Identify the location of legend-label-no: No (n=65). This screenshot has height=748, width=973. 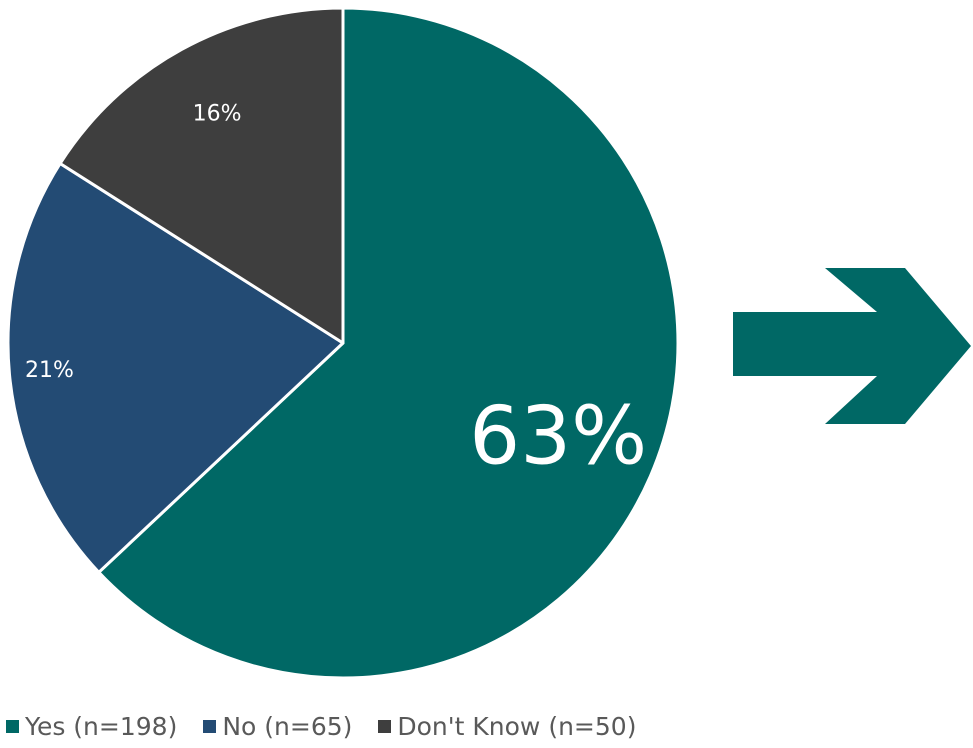
(287, 726).